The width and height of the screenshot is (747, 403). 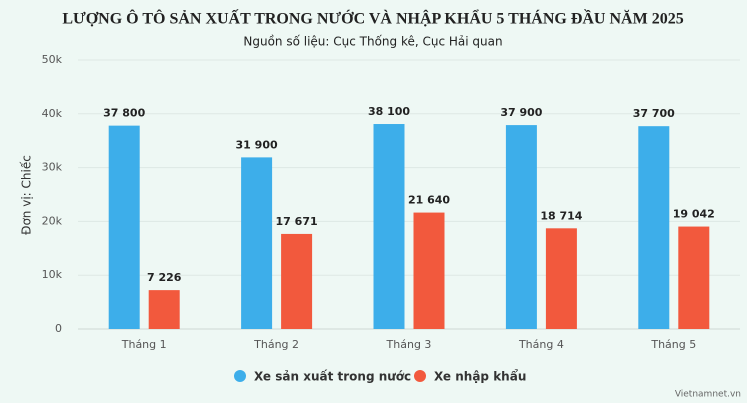 I want to click on y-tick-label: 0, so click(x=58, y=328).